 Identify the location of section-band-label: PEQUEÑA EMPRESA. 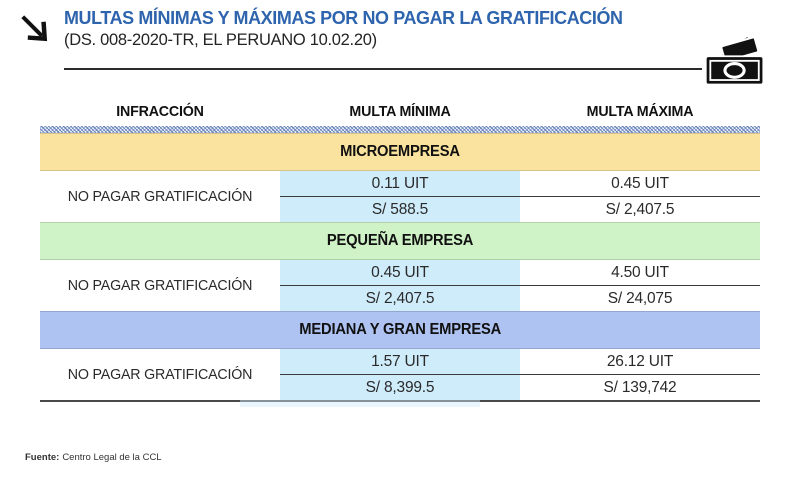
(400, 240).